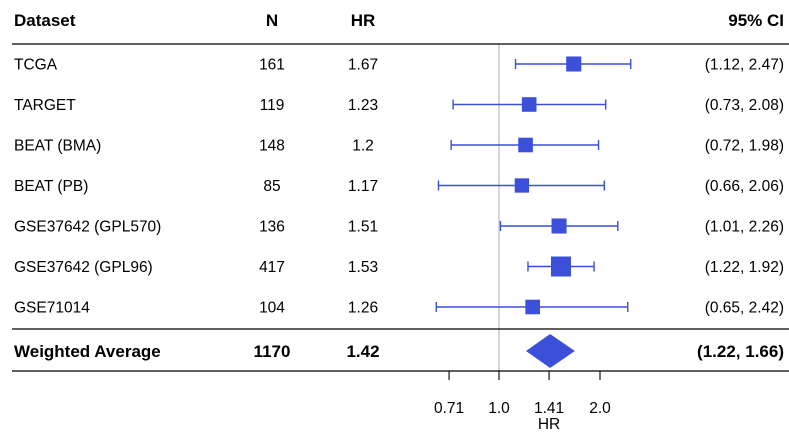  What do you see at coordinates (363, 20) in the screenshot?
I see `header-hr: HR` at bounding box center [363, 20].